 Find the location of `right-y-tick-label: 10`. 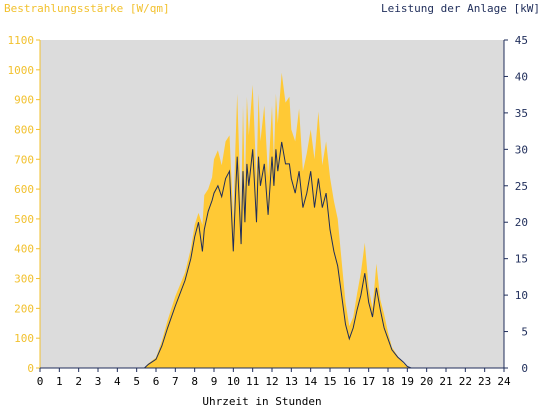

right-y-tick-label: 10 is located at coordinates (521, 295).